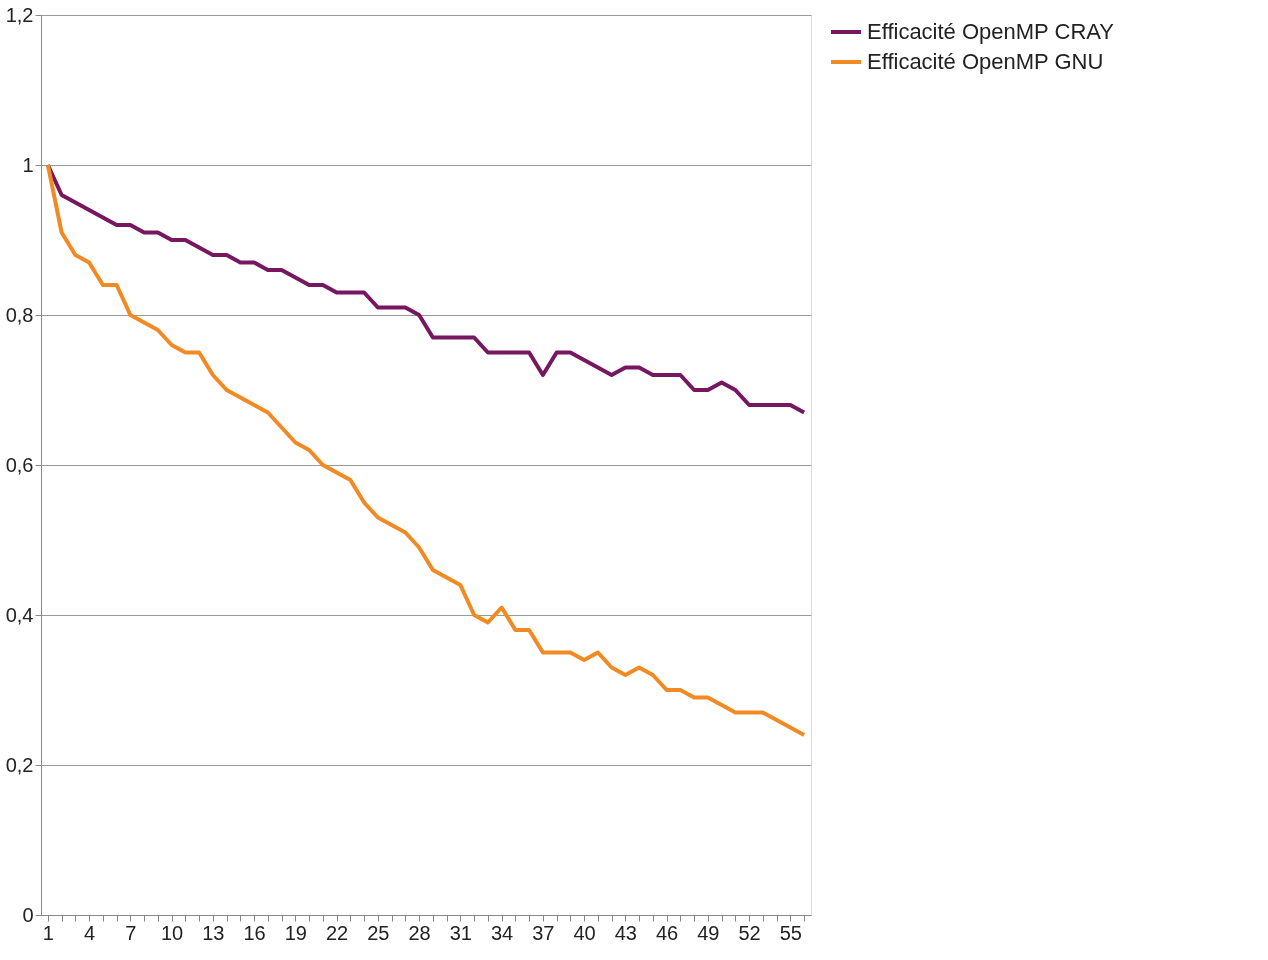  I want to click on x-tick-label: 1, so click(48, 932).